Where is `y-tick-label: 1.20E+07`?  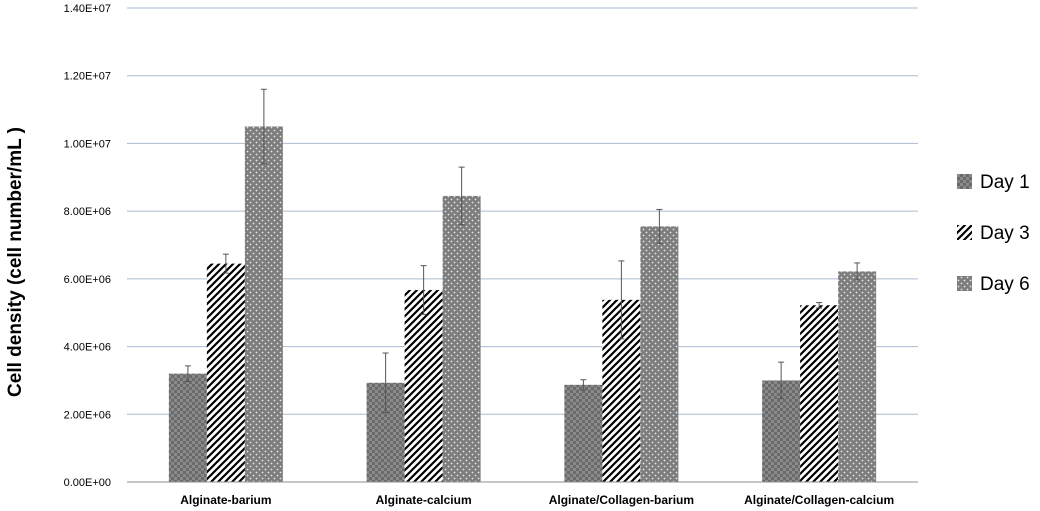 y-tick-label: 1.20E+07 is located at coordinates (87, 77).